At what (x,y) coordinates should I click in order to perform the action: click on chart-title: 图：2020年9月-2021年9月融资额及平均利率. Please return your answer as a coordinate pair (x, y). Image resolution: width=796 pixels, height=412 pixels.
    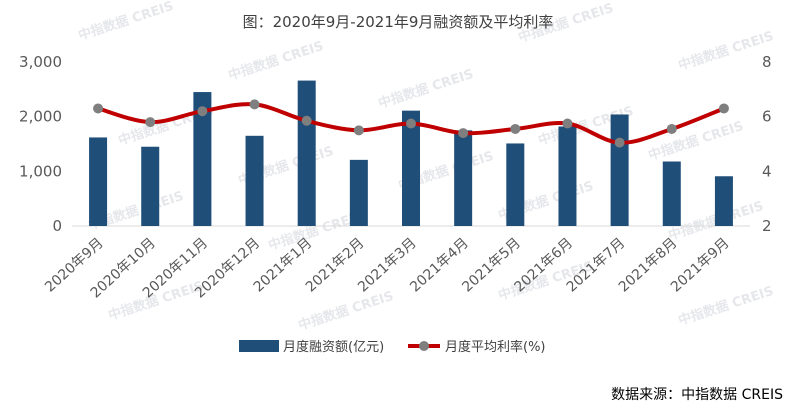
    Looking at the image, I should click on (398, 22).